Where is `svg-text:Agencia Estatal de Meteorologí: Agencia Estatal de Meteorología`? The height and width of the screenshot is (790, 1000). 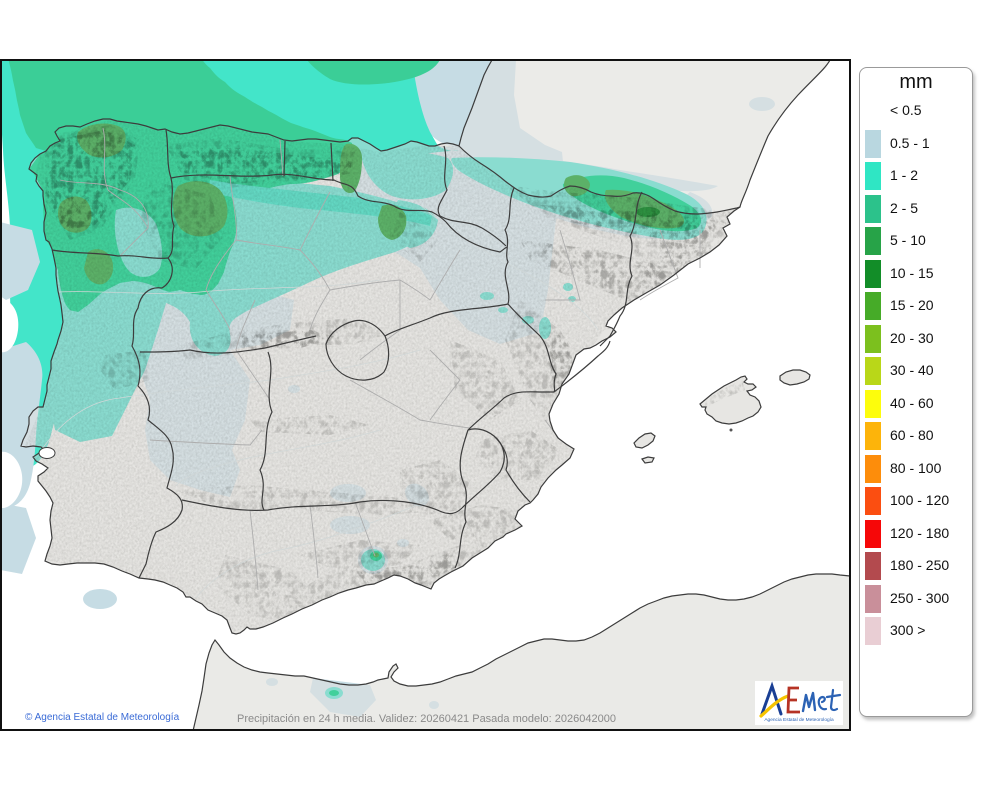
svg-text:Agencia Estatal de Meteorologí: Agencia Estatal de Meteorología is located at coordinates (799, 720).